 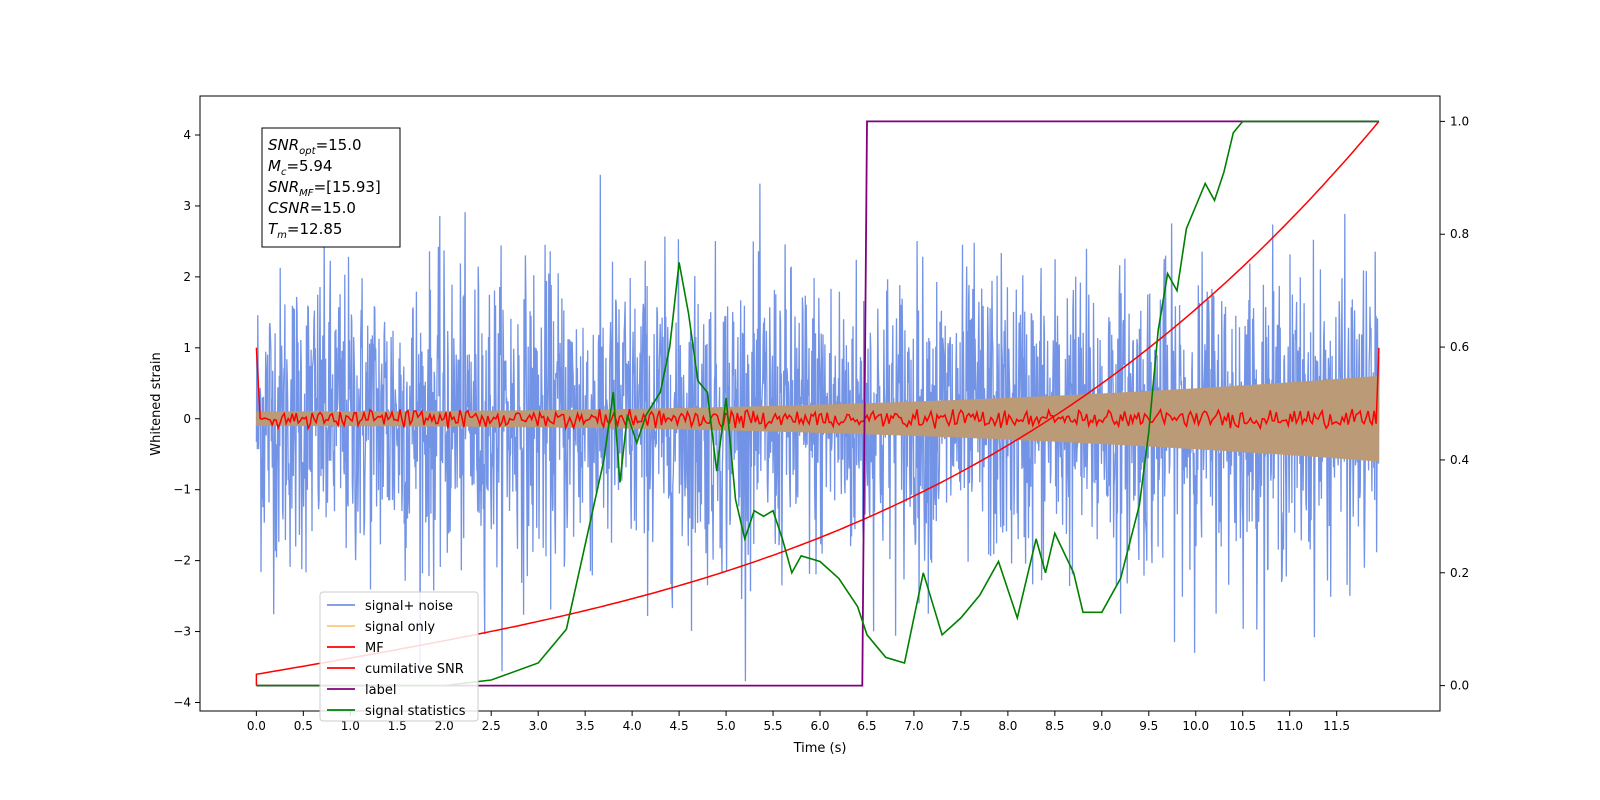 I want to click on left-y-axis-ticks: 4 3 2 1 0 −1 −2 −3 −4, so click(x=186, y=418).